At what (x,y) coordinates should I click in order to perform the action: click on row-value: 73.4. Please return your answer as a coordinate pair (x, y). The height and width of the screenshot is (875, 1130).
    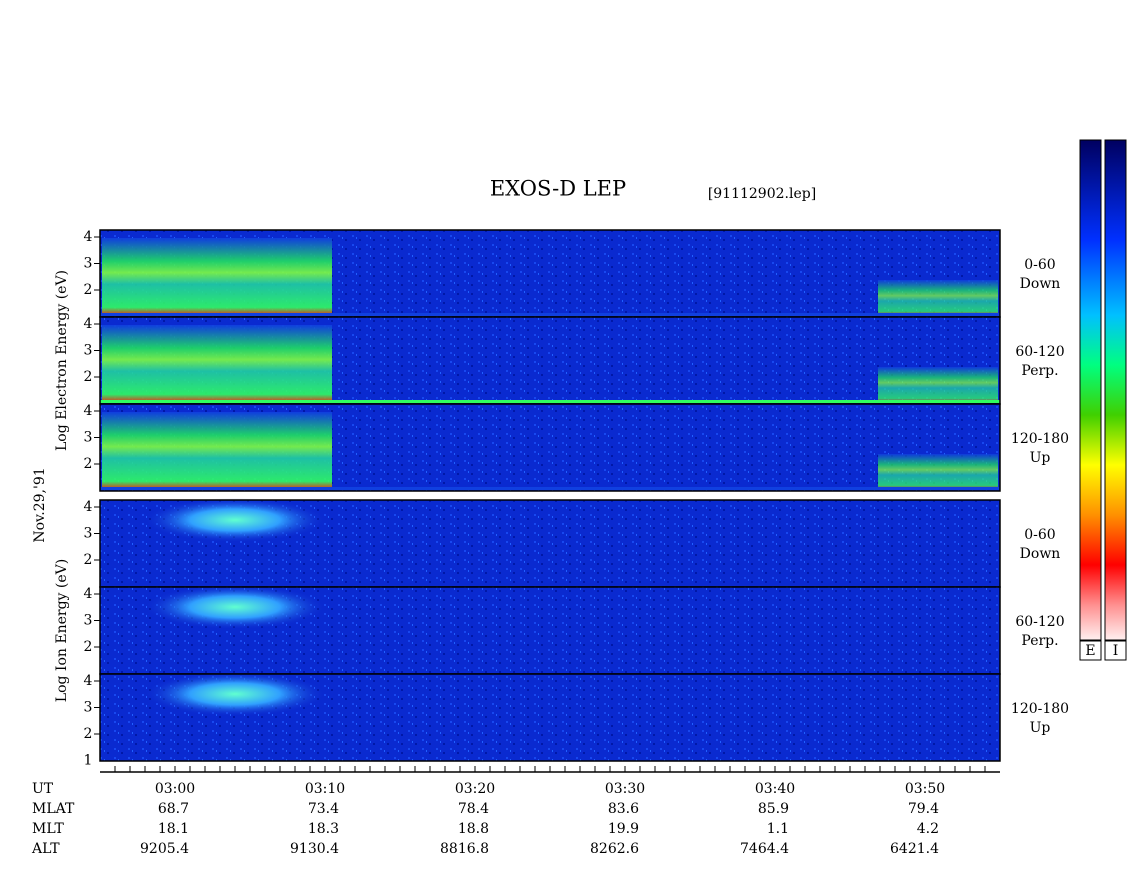
    Looking at the image, I should click on (323, 809).